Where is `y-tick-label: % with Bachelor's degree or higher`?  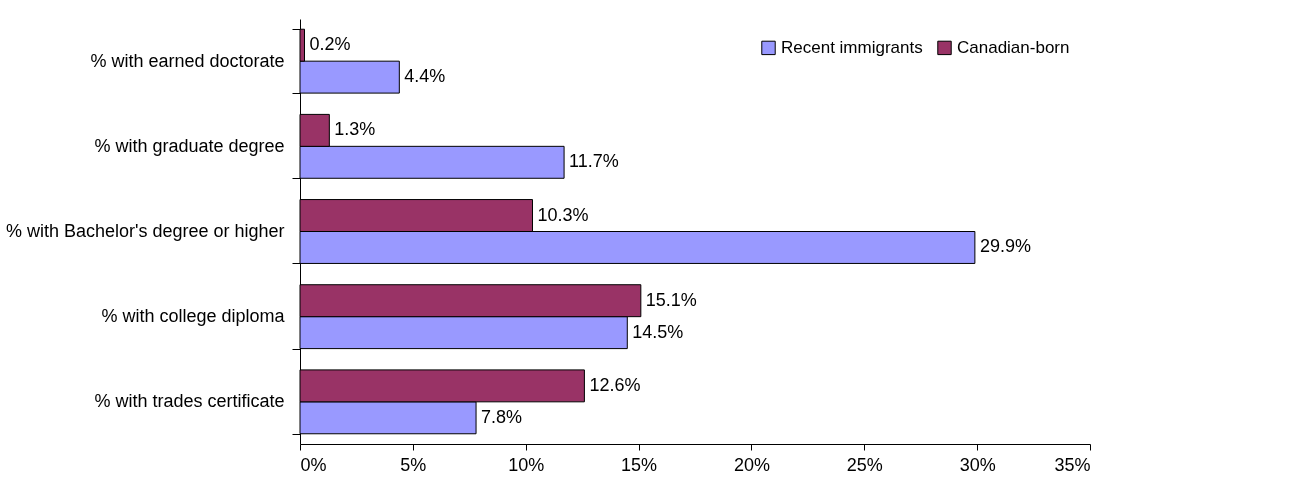
y-tick-label: % with Bachelor's degree or higher is located at coordinates (145, 231).